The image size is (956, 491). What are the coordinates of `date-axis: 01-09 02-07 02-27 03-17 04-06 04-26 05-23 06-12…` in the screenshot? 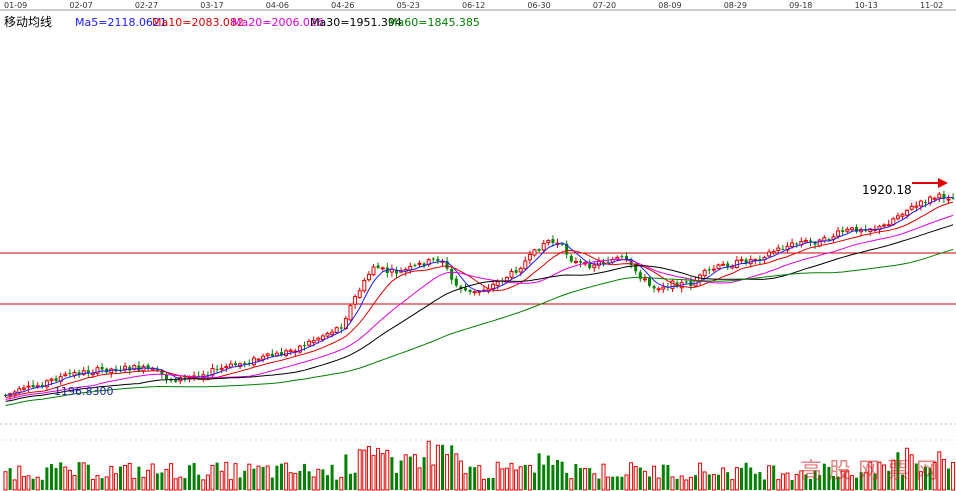 It's located at (473, 5).